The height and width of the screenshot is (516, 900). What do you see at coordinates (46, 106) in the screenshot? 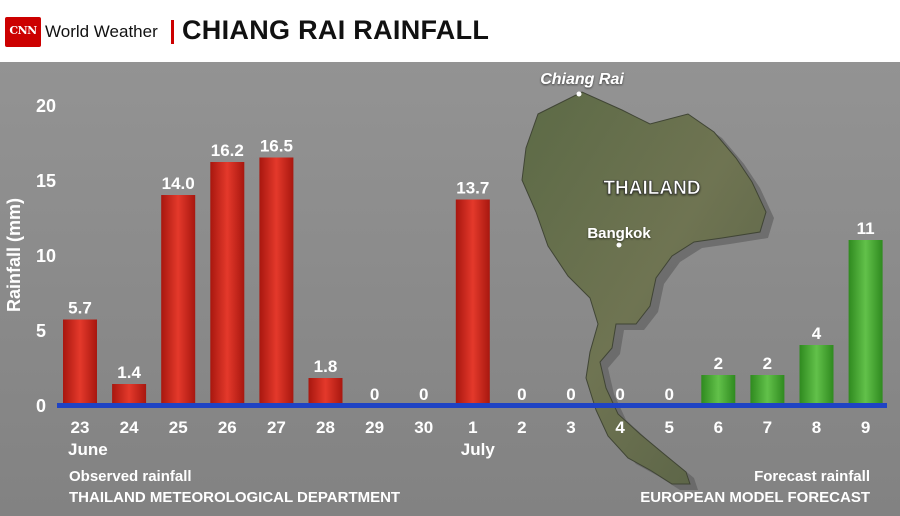
I see `y-tick-label: 20` at bounding box center [46, 106].